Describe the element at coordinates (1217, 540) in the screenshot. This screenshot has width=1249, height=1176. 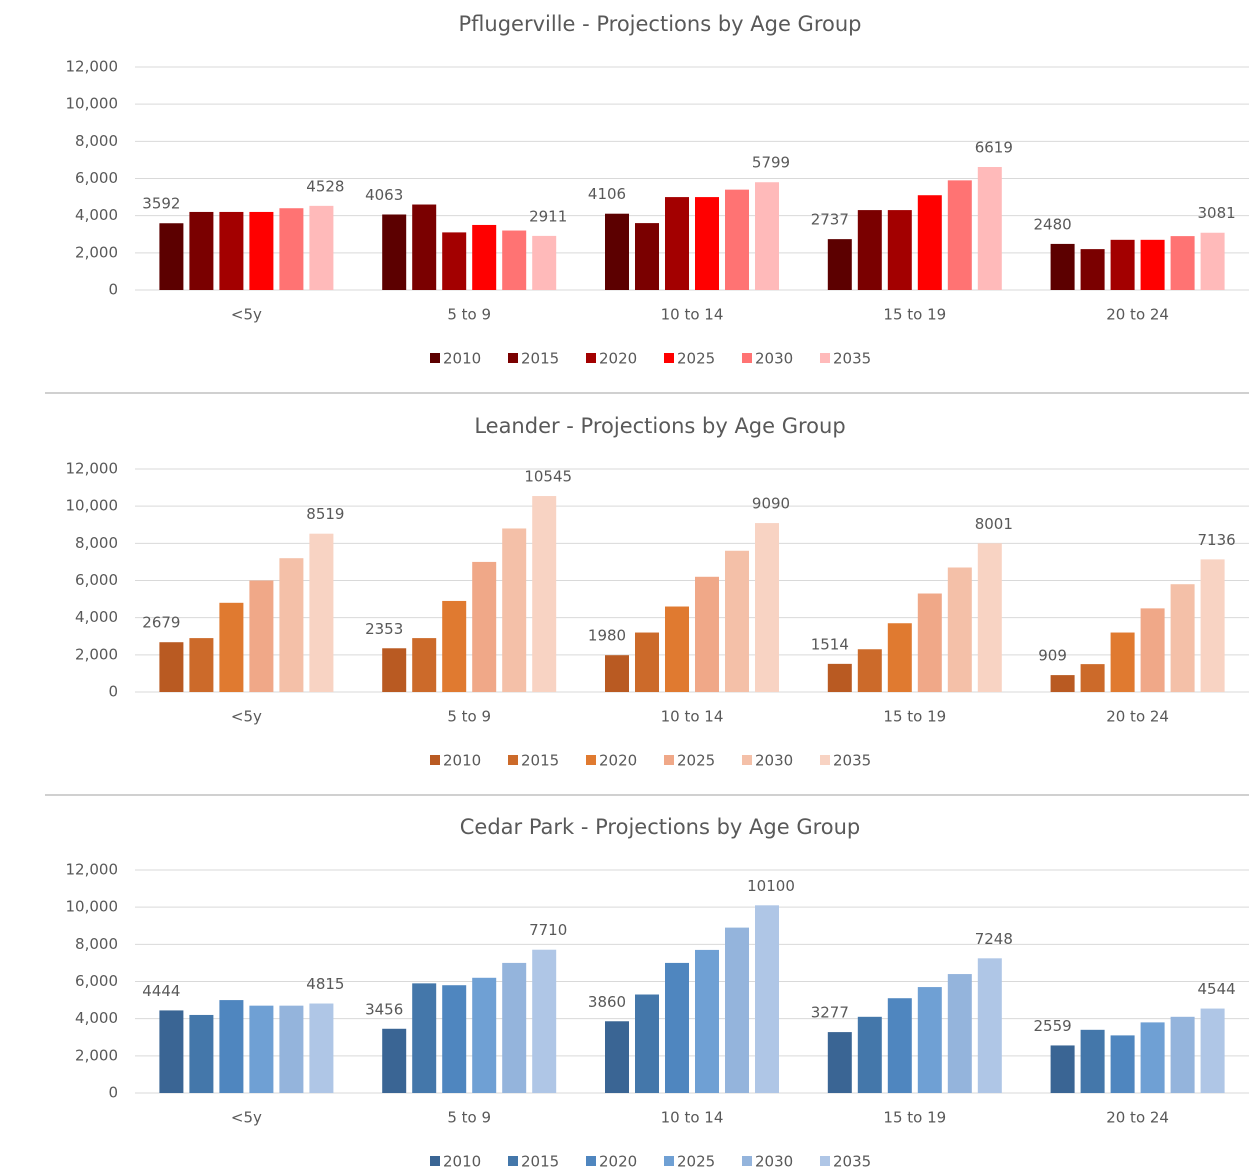
I see `data-label: 7136` at that location.